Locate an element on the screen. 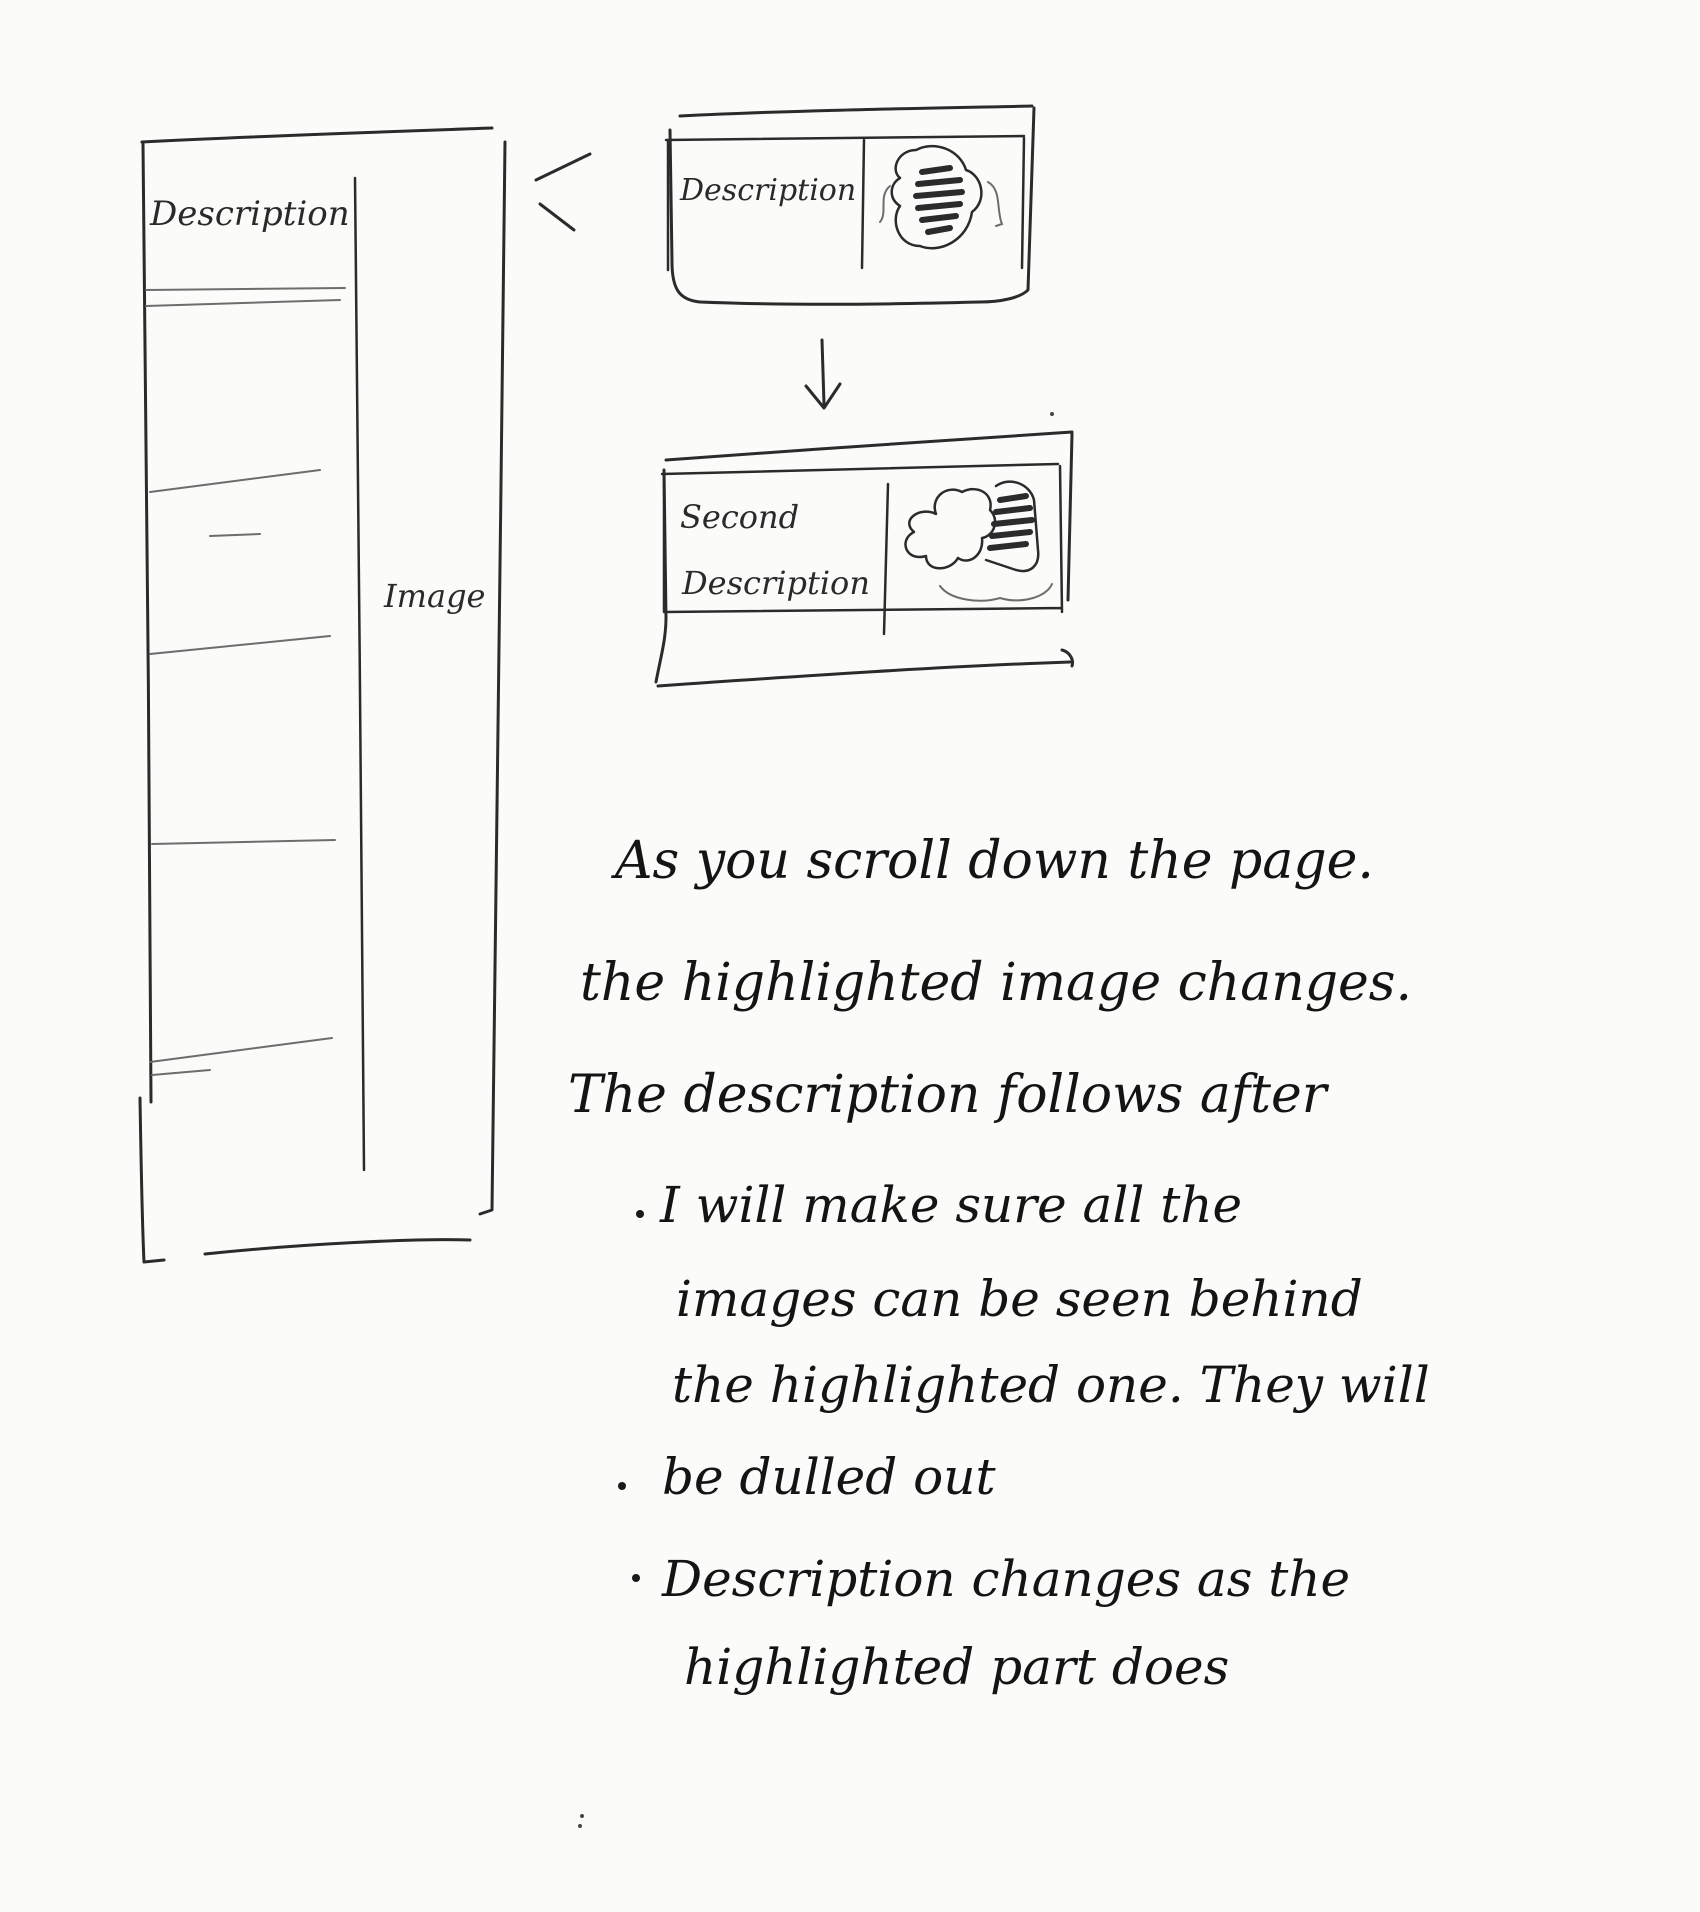 The image size is (1700, 1912). wireframe-image-label: Image is located at coordinates (434, 596).